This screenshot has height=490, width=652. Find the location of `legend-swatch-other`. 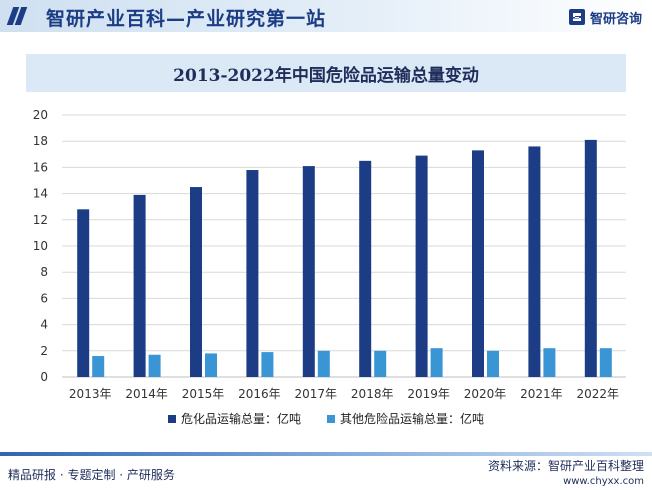

legend-swatch-other is located at coordinates (331, 418).